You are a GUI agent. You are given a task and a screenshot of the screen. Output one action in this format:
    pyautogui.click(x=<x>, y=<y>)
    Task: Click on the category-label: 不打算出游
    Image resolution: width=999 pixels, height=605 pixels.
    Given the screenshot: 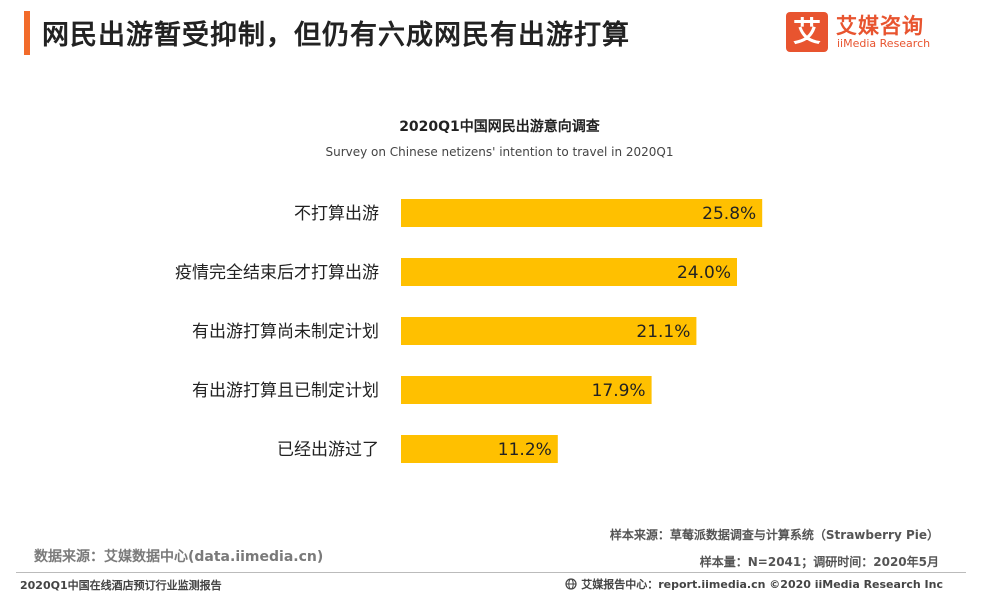 What is the action you would take?
    pyautogui.click(x=336, y=214)
    